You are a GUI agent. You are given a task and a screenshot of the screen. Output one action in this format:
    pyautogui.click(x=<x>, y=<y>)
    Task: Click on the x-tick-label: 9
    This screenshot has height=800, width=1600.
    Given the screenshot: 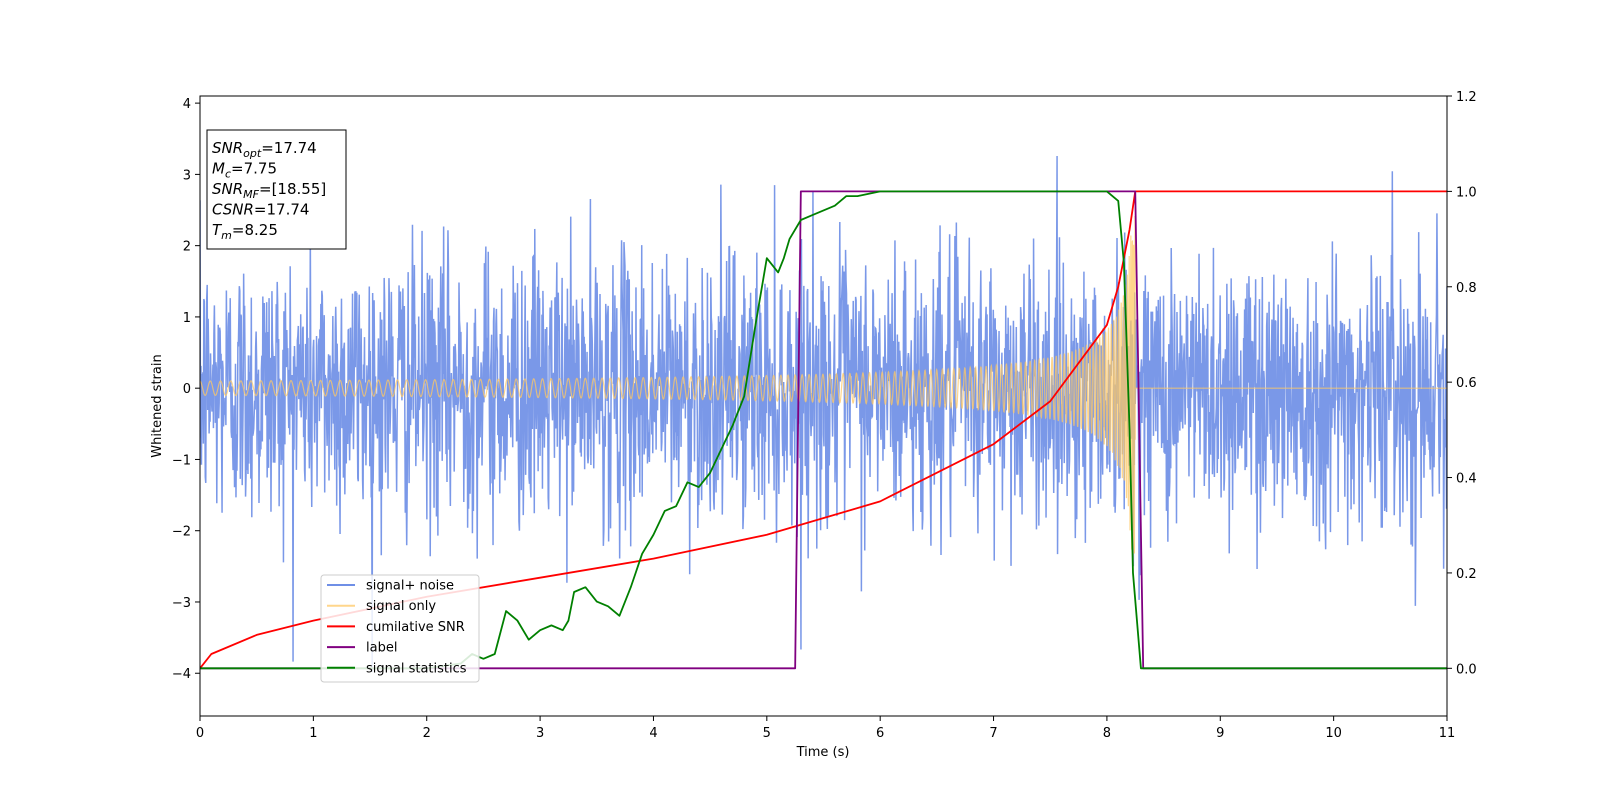 What is the action you would take?
    pyautogui.click(x=1220, y=733)
    